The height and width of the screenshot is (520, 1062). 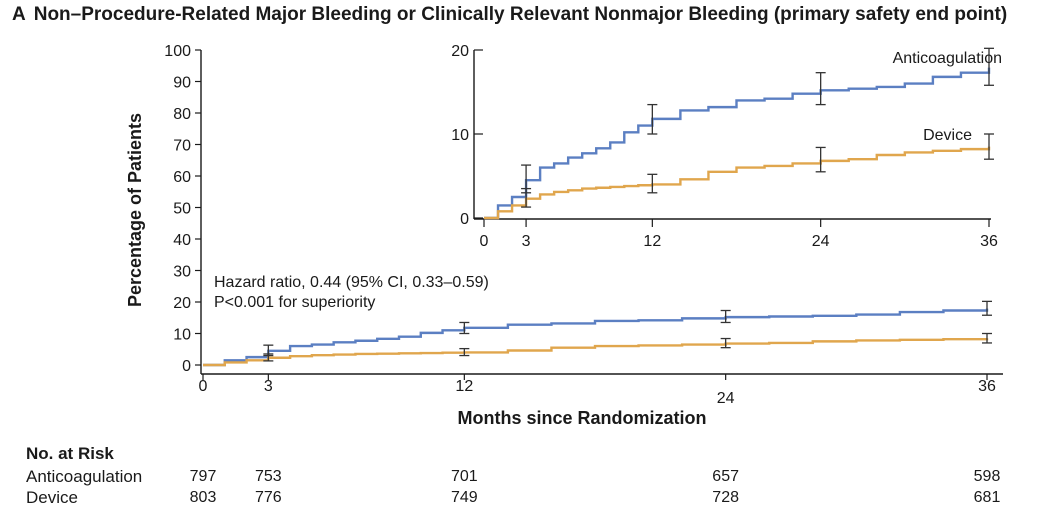 I want to click on panel-letter: A, so click(x=19, y=14).